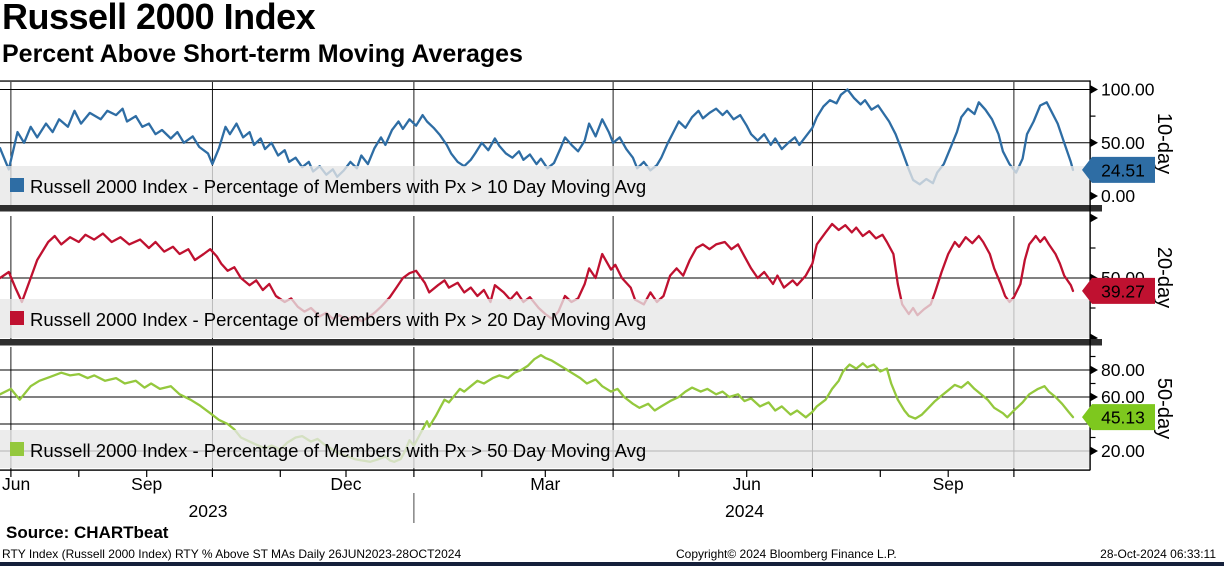  What do you see at coordinates (545, 81) in the screenshot?
I see `chart-top-border` at bounding box center [545, 81].